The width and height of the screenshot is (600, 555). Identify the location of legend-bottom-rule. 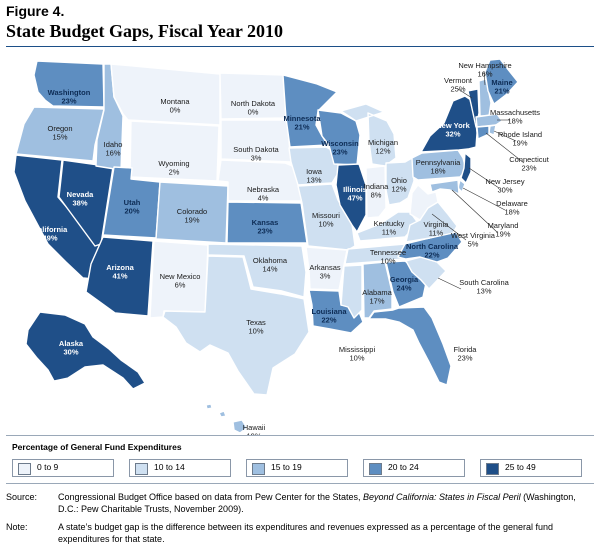
(300, 483).